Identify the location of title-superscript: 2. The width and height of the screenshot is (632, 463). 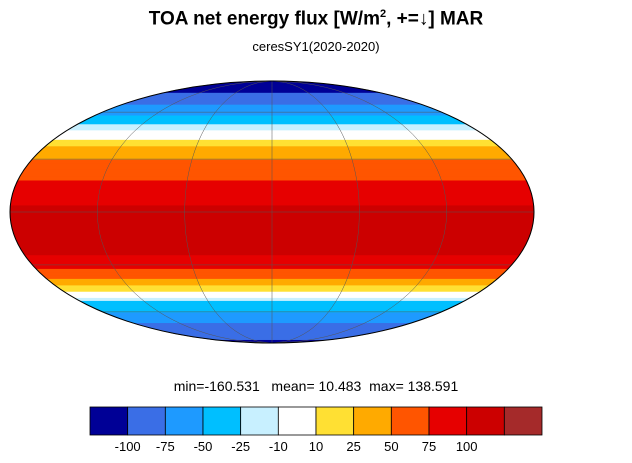
(383, 14).